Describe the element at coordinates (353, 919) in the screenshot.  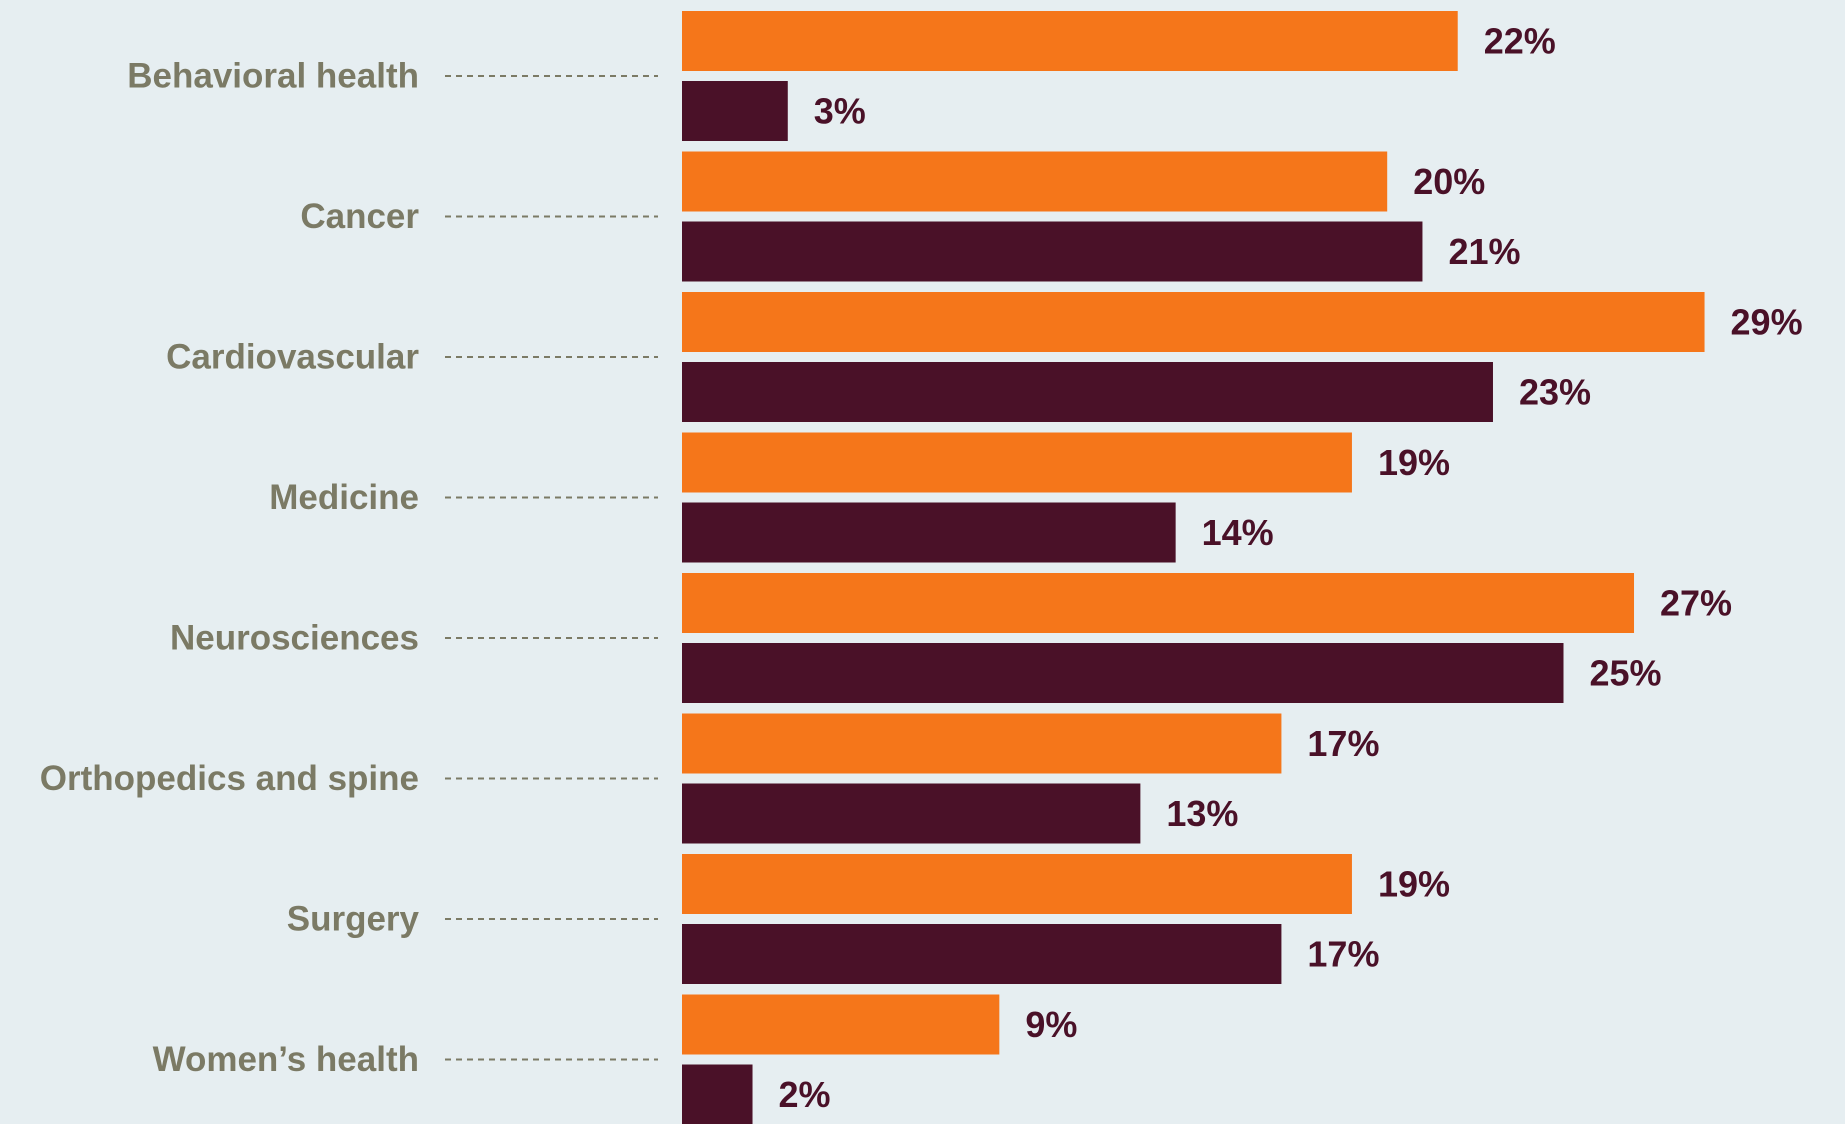
I see `category-label: Surgery` at that location.